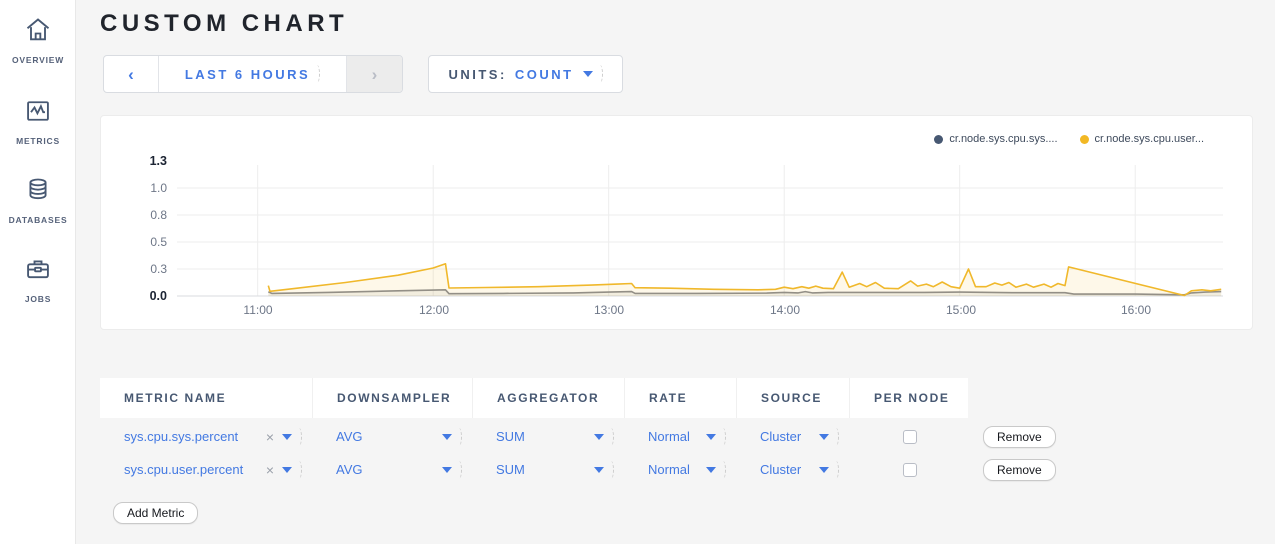  Describe the element at coordinates (38, 111) in the screenshot. I see `metrics-icon` at that location.